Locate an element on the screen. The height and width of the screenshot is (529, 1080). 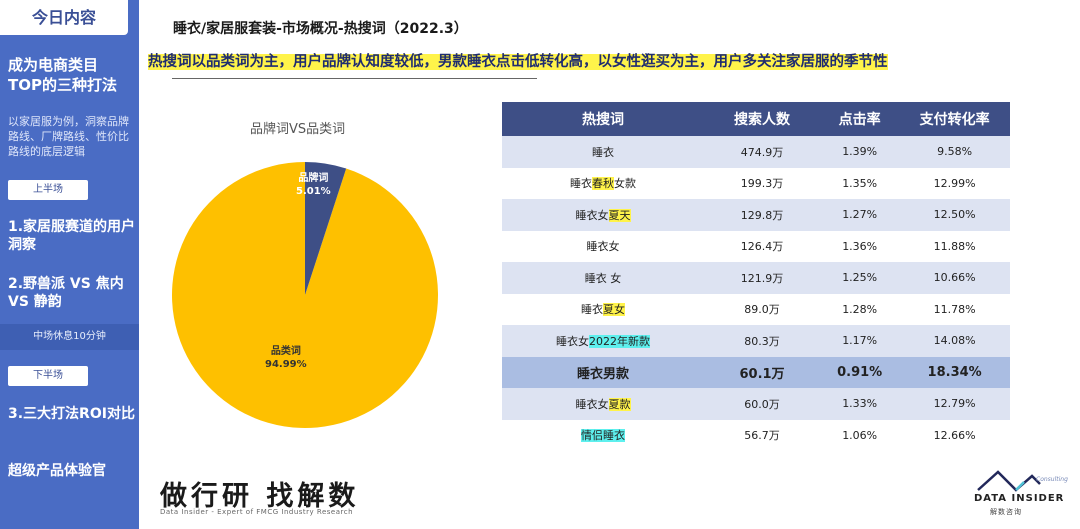
table-row: 睡衣春秋女款 199.3万 1.35% 12.99% is located at coordinates (756, 183).